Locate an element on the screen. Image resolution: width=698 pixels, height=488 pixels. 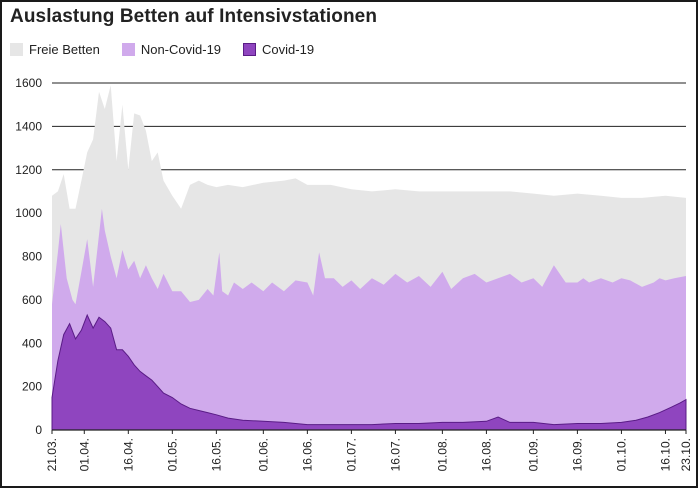
x-tick-label-01-08-: 01.08. is located at coordinates (442, 454).